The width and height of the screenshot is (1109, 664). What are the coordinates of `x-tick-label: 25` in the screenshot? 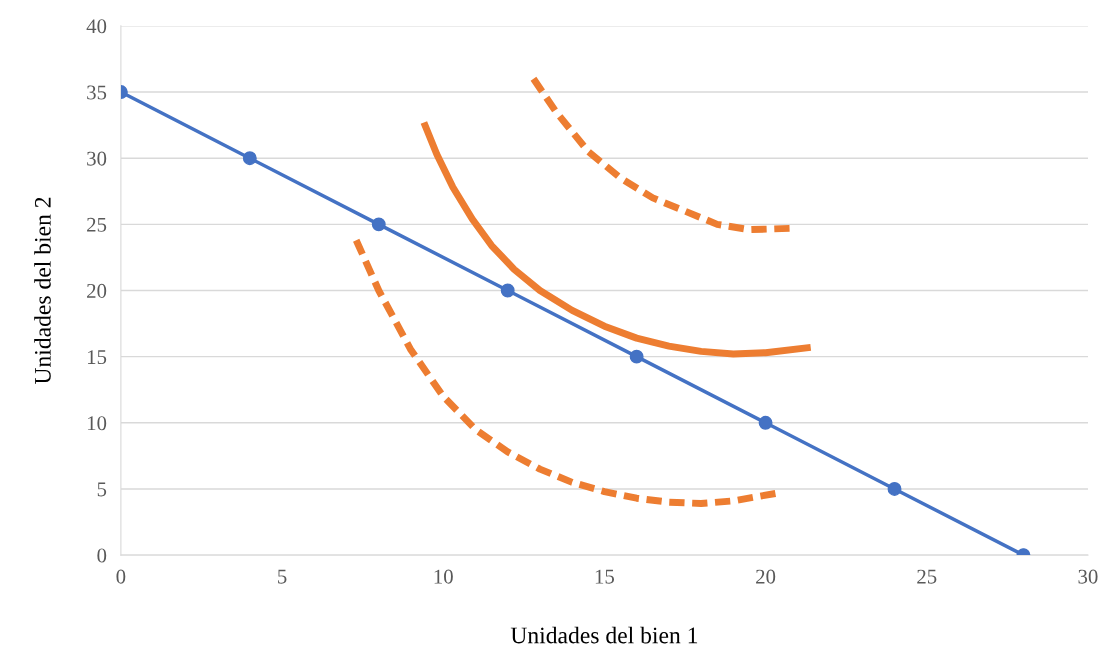 It's located at (927, 576).